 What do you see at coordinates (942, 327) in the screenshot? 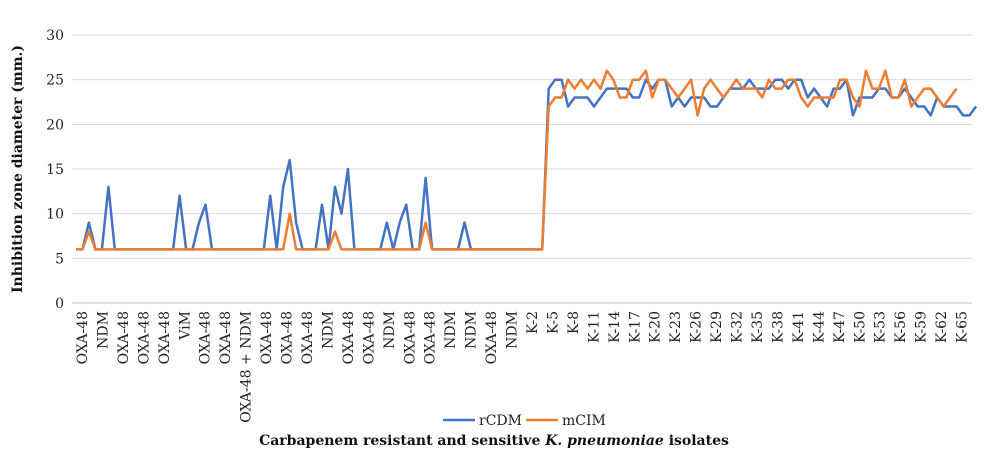
I see `x-tick-label: K-62` at bounding box center [942, 327].